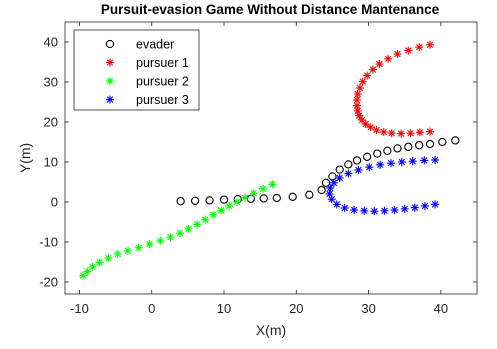  Describe the element at coordinates (162, 63) in the screenshot. I see `legend-label: pursuer 1` at that location.